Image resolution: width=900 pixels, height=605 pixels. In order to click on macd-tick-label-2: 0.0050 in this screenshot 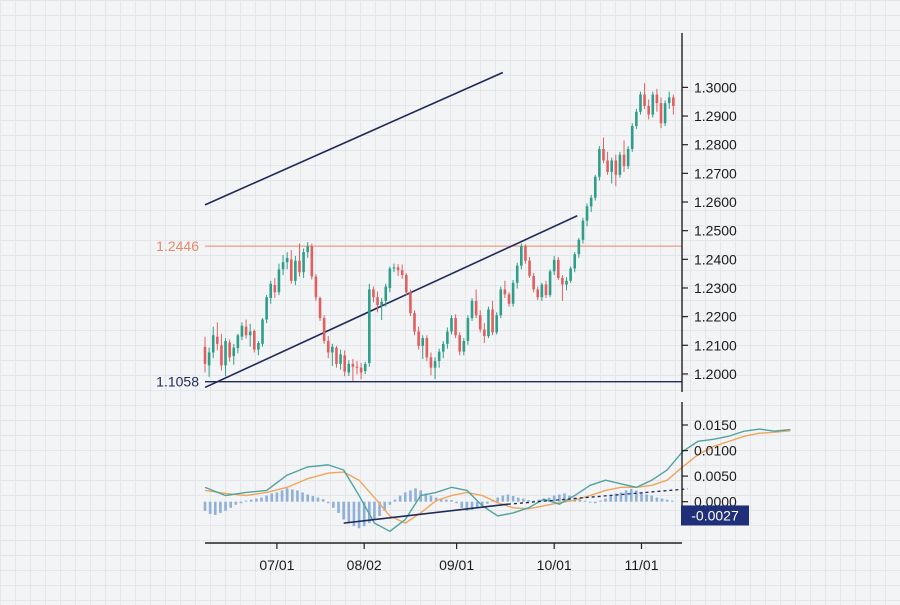, I will do `click(715, 476)`.